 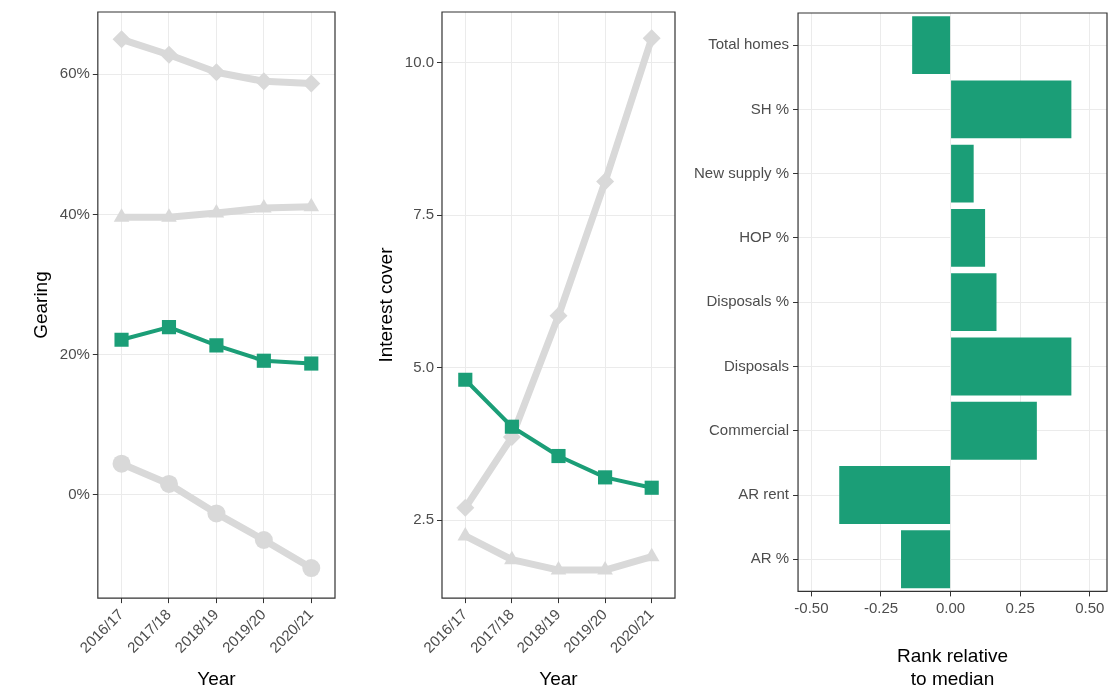 I want to click on y-tick-label: 10.0, so click(x=419, y=61).